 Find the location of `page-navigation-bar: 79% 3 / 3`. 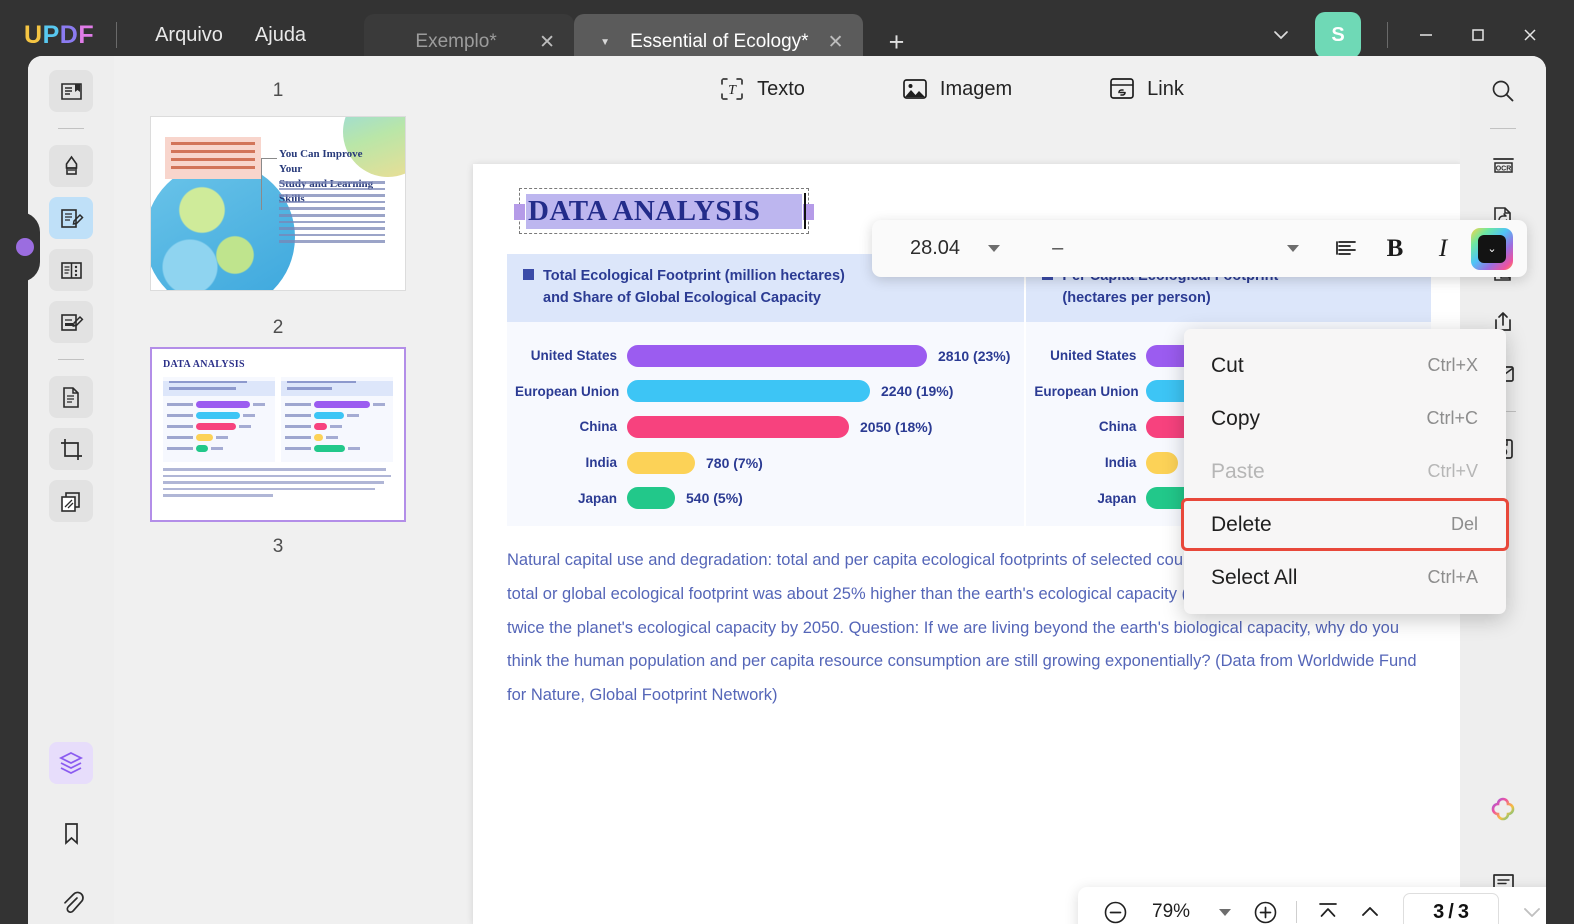

page-navigation-bar: 79% 3 / 3 is located at coordinates (1312, 905).